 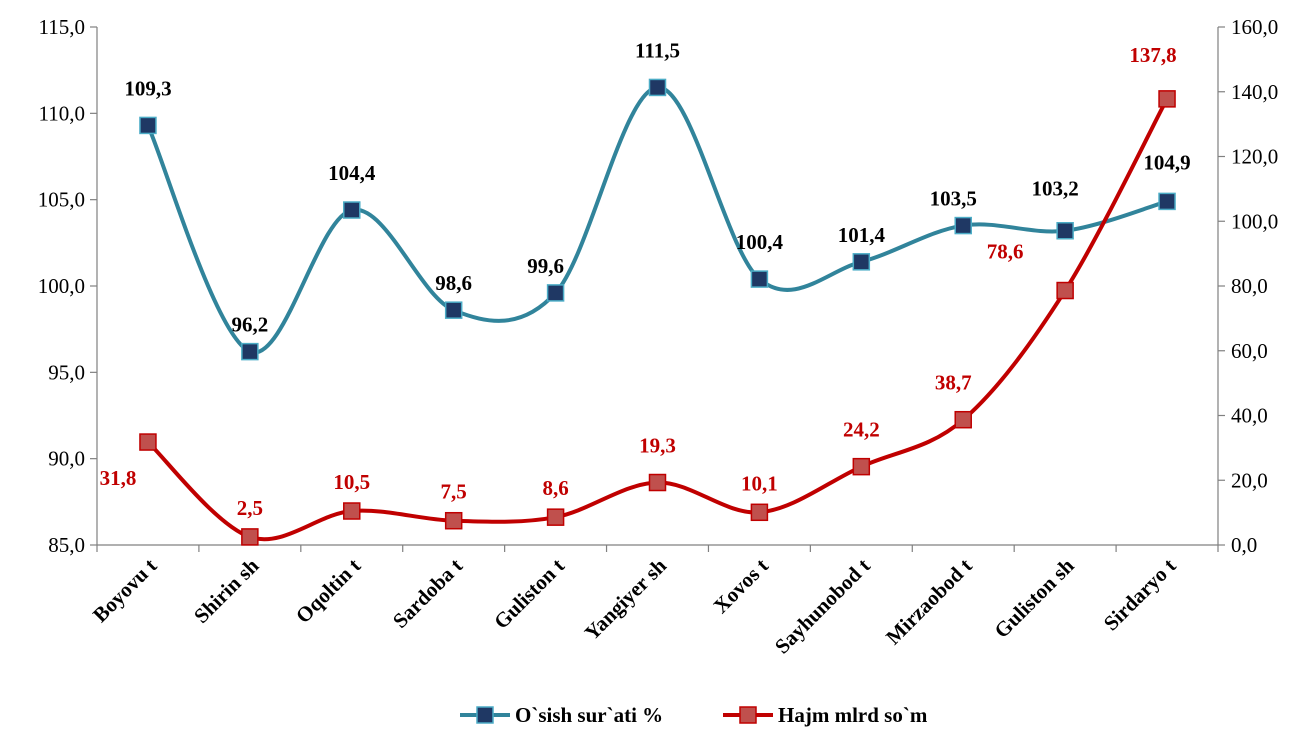 What do you see at coordinates (328, 591) in the screenshot?
I see `category-label: Oqoltin t` at bounding box center [328, 591].